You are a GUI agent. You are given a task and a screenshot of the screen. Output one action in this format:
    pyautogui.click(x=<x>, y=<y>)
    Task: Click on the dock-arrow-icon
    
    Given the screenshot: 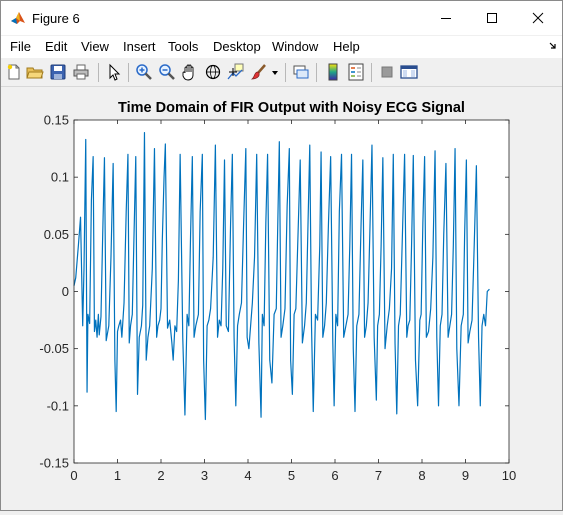 What is the action you would take?
    pyautogui.click(x=553, y=46)
    